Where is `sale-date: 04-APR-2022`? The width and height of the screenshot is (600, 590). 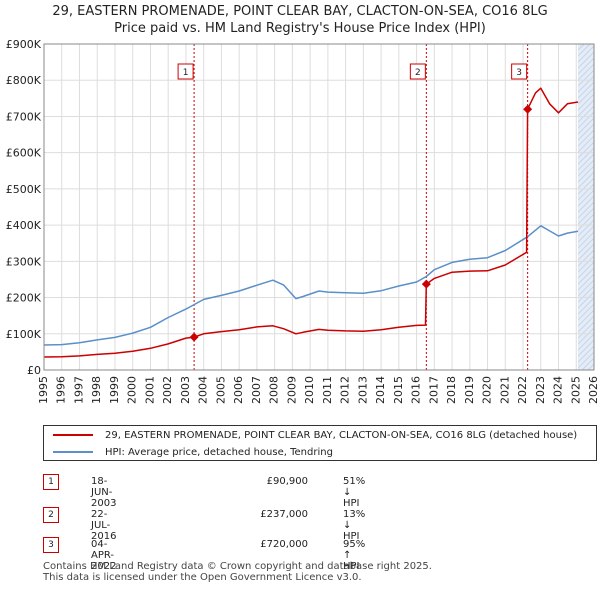 sale-date: 04-APR-2022 is located at coordinates (104, 555).